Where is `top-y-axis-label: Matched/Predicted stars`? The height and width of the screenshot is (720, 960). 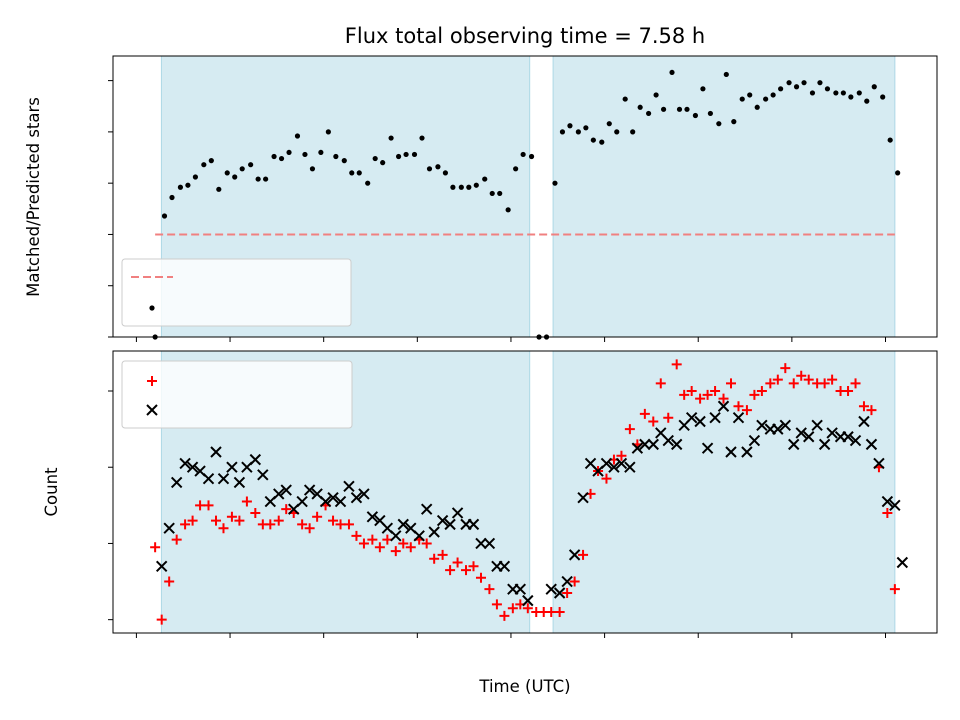
top-y-axis-label: Matched/Predicted stars is located at coordinates (33, 197).